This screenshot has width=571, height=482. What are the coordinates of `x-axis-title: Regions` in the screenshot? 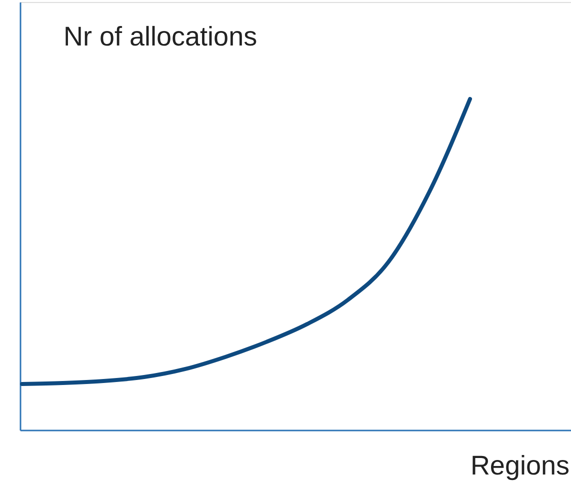 It's located at (520, 465).